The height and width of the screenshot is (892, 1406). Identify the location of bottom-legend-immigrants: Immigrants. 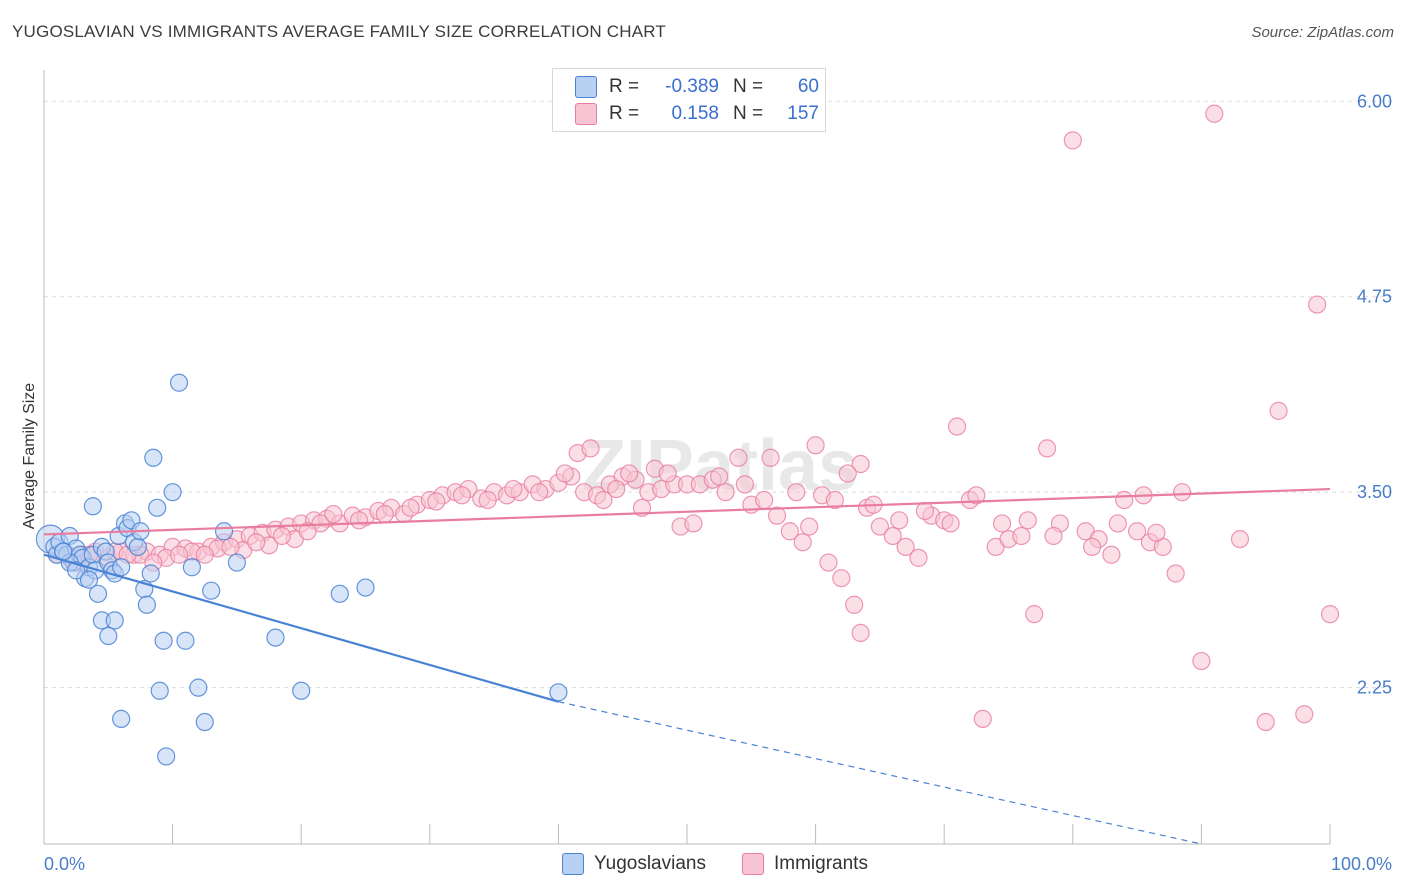
(805, 864).